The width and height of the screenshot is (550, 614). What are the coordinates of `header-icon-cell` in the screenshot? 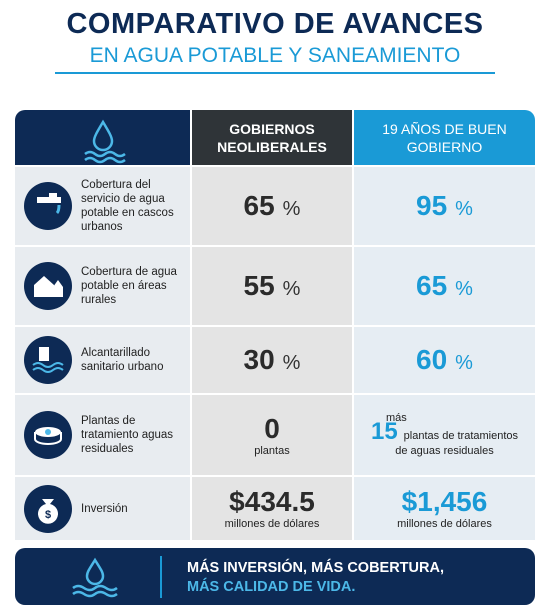 It's located at (102, 137).